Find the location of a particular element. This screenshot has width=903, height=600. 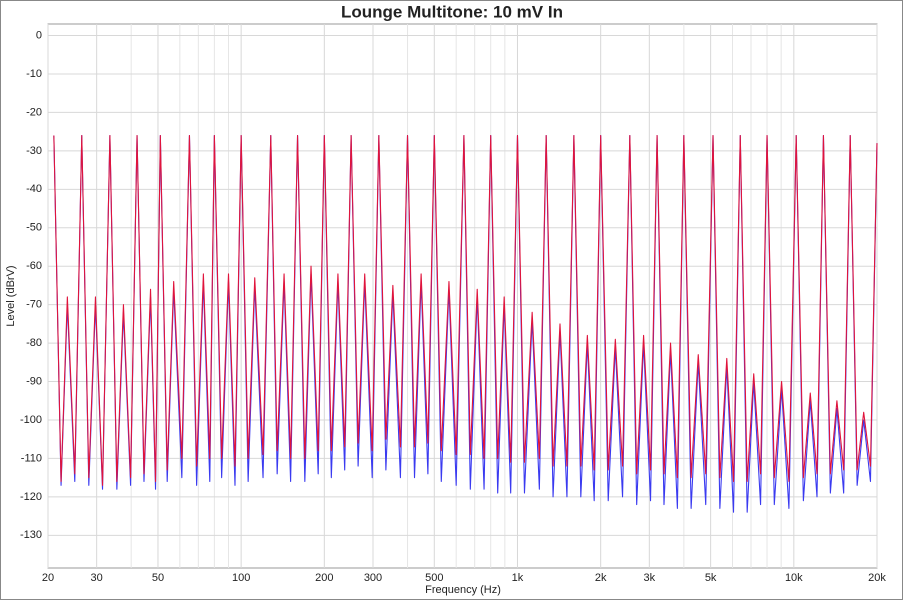

y-tick-label: -90 is located at coordinates (34, 381).